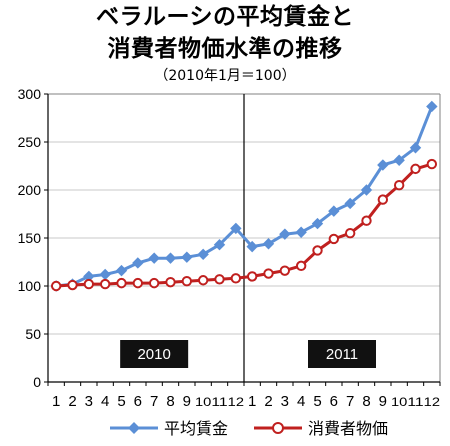  Describe the element at coordinates (348, 429) in the screenshot. I see `legend-label: 消費者物価` at that location.